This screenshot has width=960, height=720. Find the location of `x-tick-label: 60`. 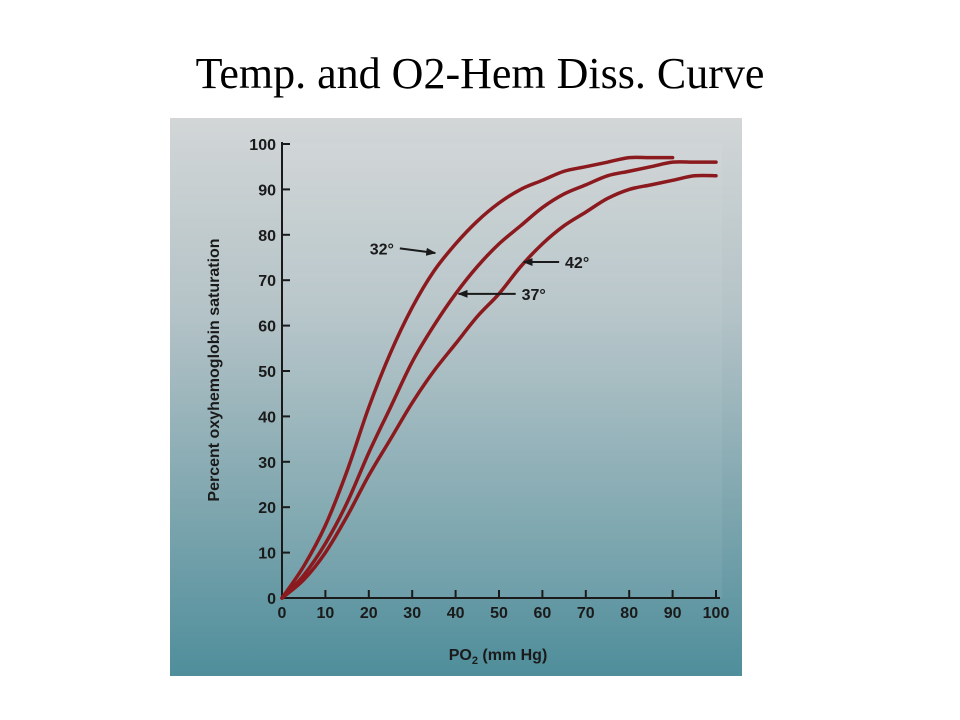

x-tick-label: 60 is located at coordinates (543, 613).